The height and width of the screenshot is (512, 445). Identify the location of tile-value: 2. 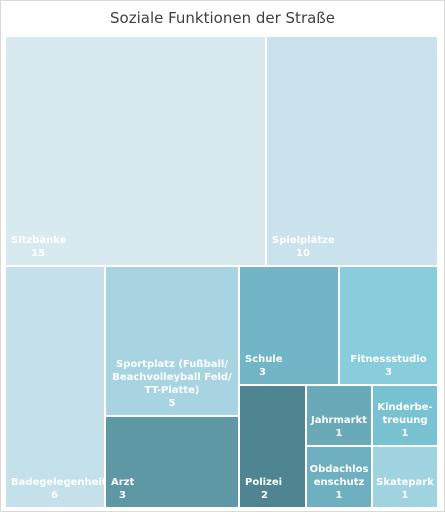
(264, 495).